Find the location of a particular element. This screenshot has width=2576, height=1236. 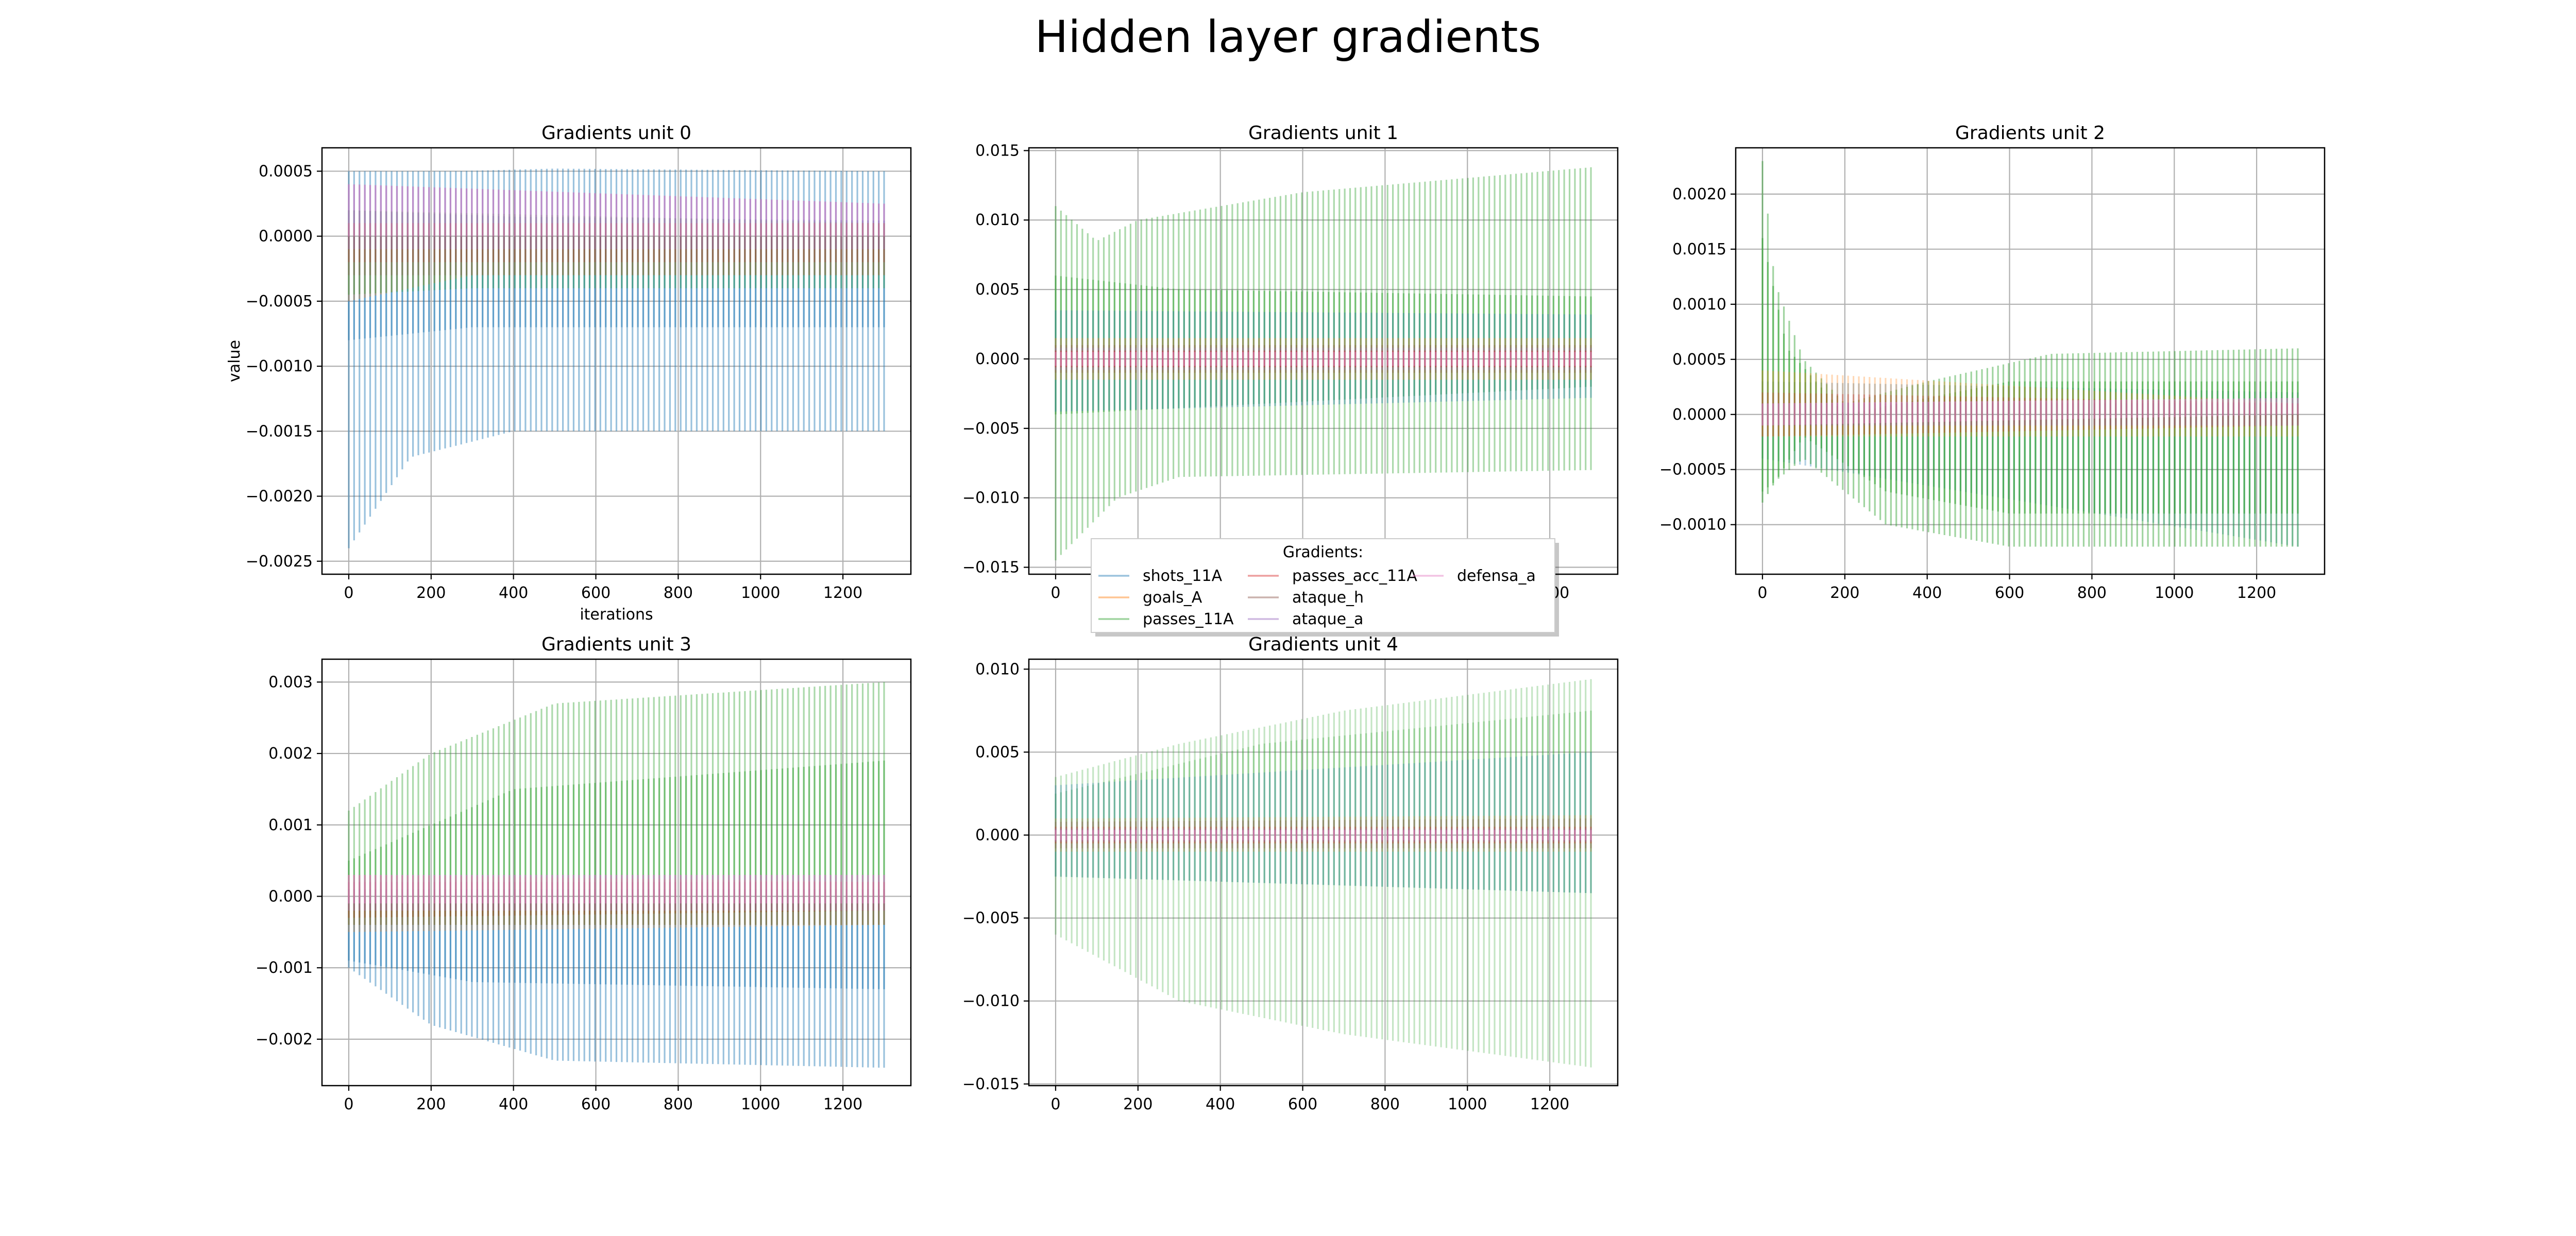

y-tick-label: 0.001 is located at coordinates (290, 825).